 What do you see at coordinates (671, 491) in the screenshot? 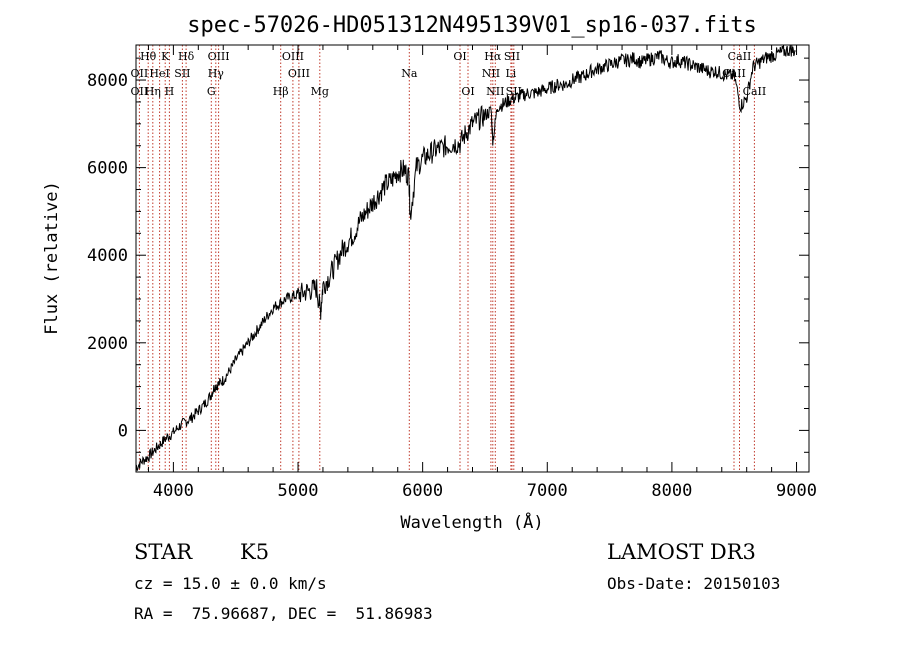
I see `x-tick-label: 8000` at bounding box center [671, 491].